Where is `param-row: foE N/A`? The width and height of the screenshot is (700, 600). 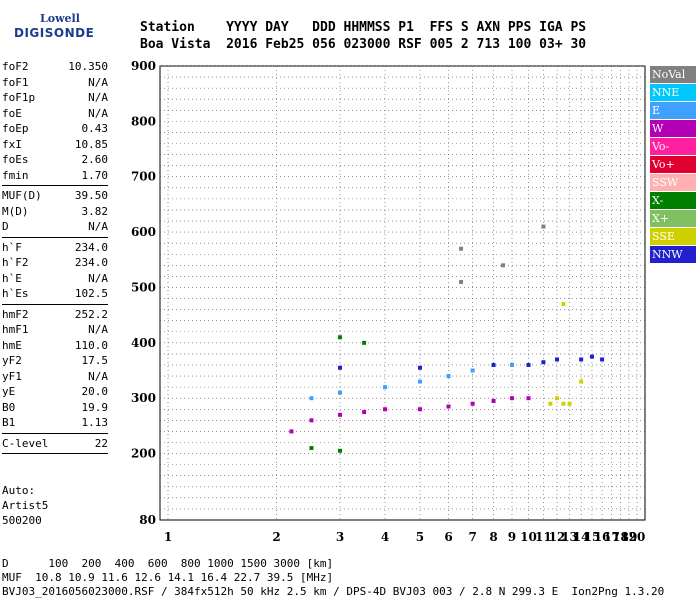 param-row: foE N/A is located at coordinates (55, 114).